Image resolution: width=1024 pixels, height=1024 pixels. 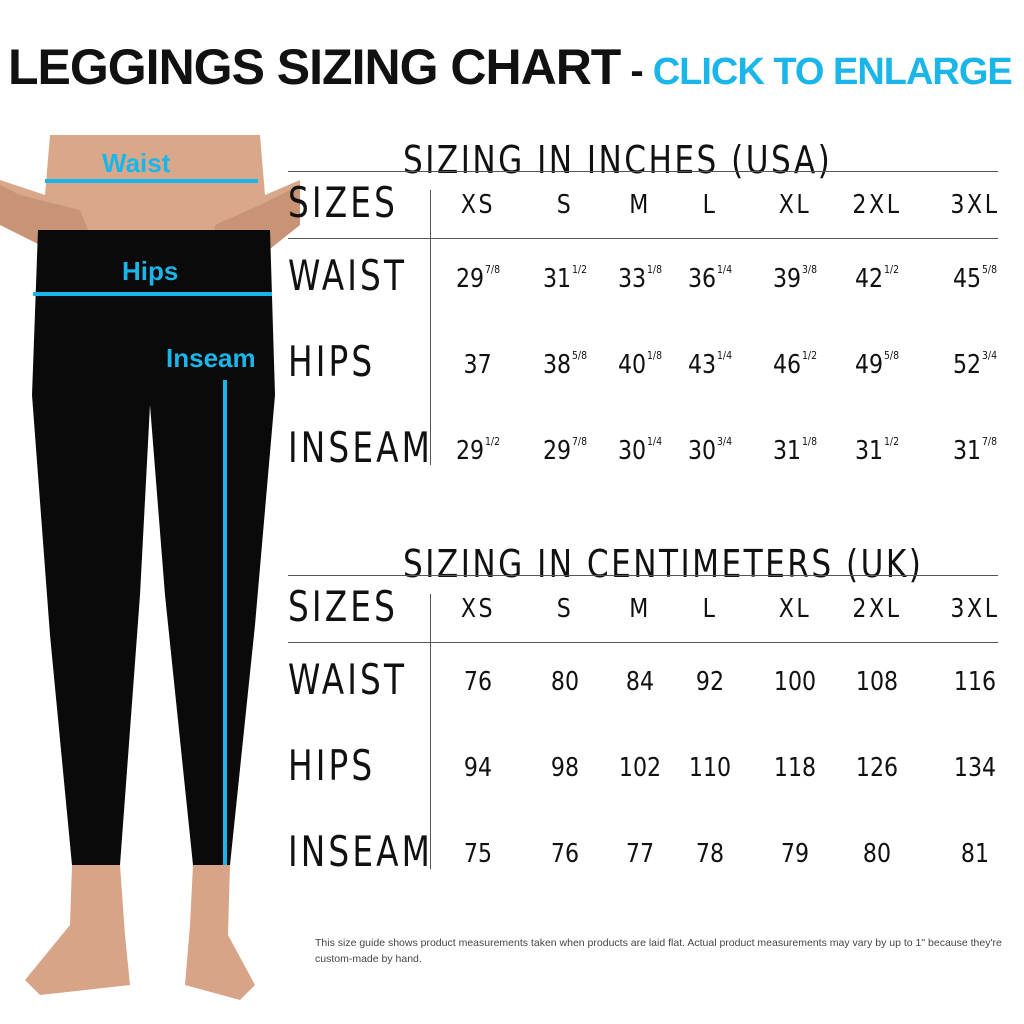 I want to click on row-label: HIPS, so click(x=332, y=361).